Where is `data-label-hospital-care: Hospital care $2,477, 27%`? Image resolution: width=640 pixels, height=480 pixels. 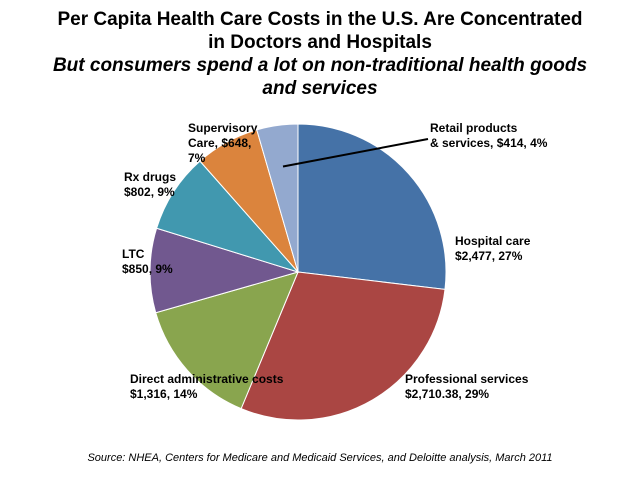
data-label-hospital-care: Hospital care $2,477, 27% is located at coordinates (493, 248).